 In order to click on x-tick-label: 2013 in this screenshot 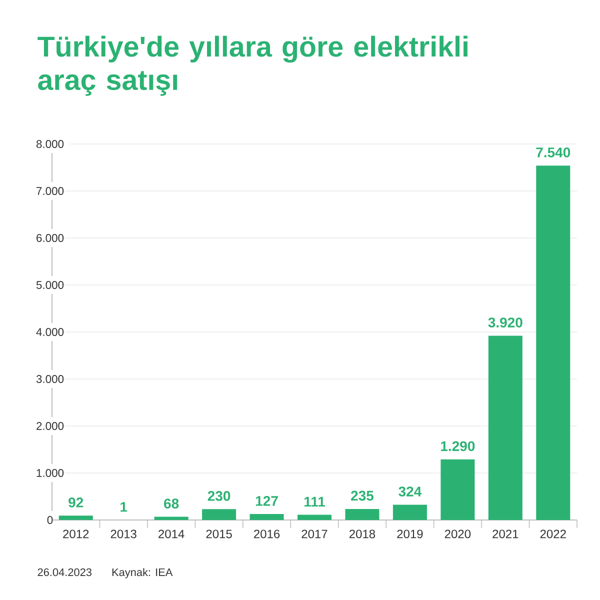, I will do `click(123, 534)`.